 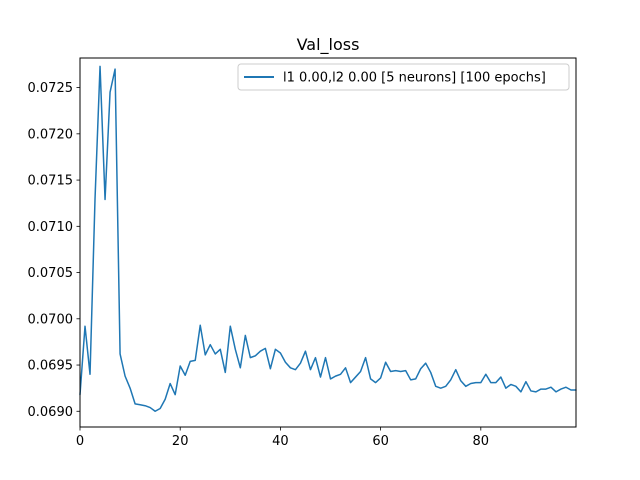 What do you see at coordinates (380, 441) in the screenshot?
I see `x-tick-label: 60` at bounding box center [380, 441].